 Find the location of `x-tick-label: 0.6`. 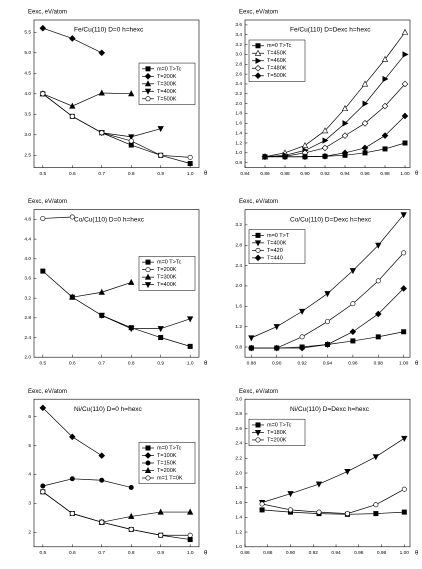

x-tick-label: 0.6 is located at coordinates (72, 174).